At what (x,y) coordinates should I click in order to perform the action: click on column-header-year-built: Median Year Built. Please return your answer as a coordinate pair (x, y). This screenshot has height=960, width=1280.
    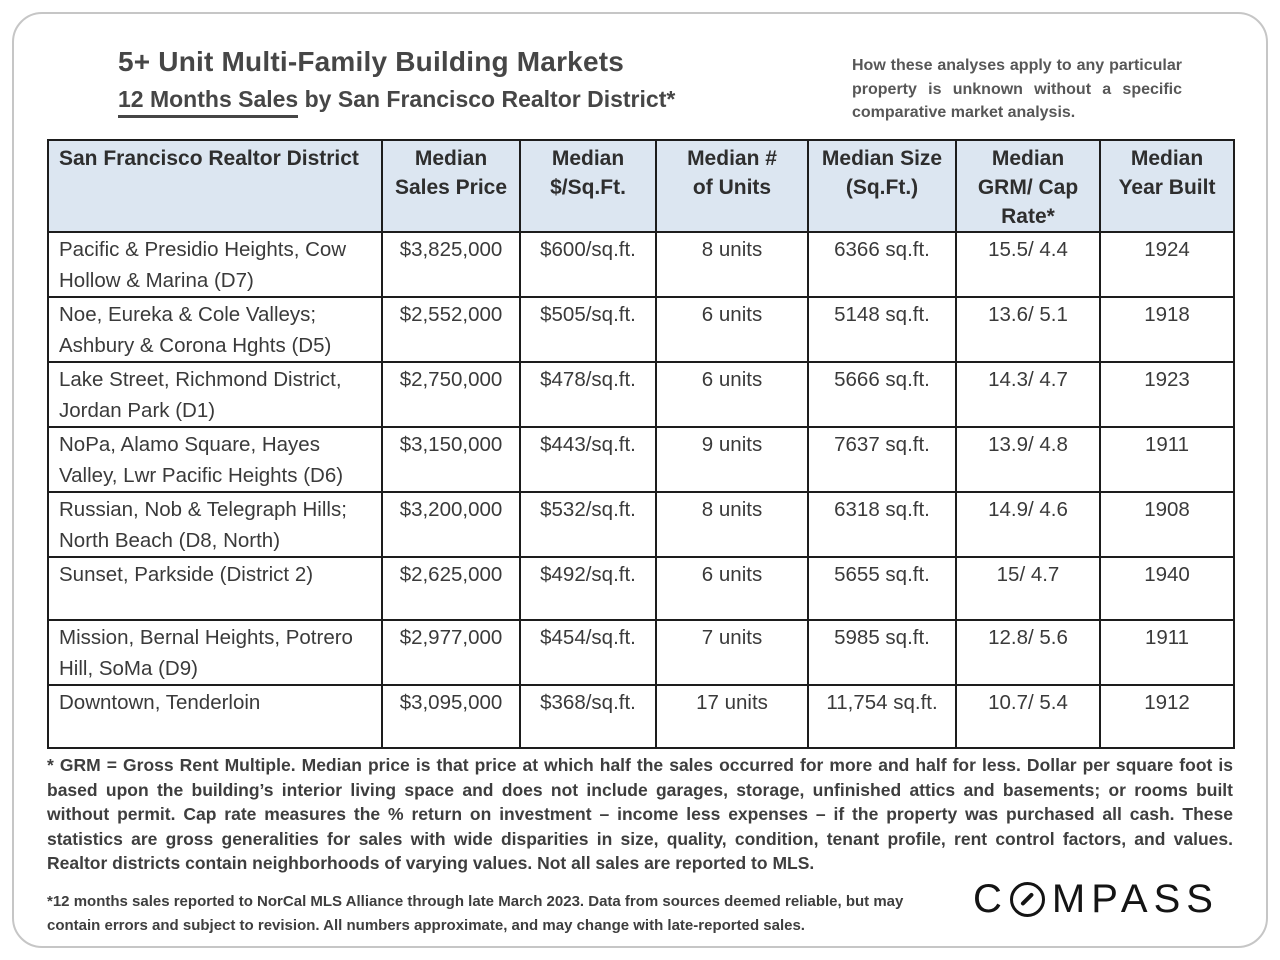
    Looking at the image, I should click on (1167, 186).